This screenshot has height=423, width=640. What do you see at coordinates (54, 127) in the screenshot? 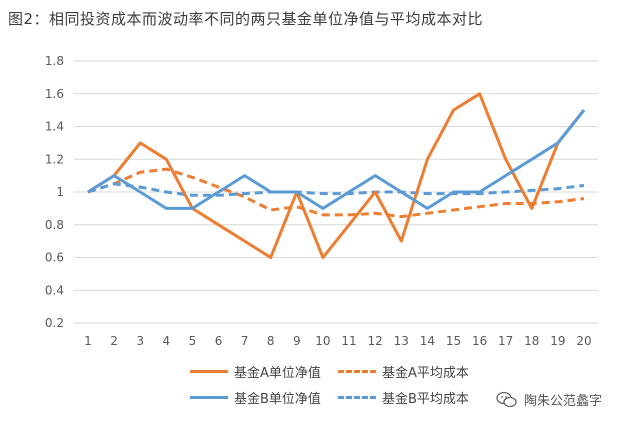
I see `y-tick-label: 1.4` at bounding box center [54, 127].